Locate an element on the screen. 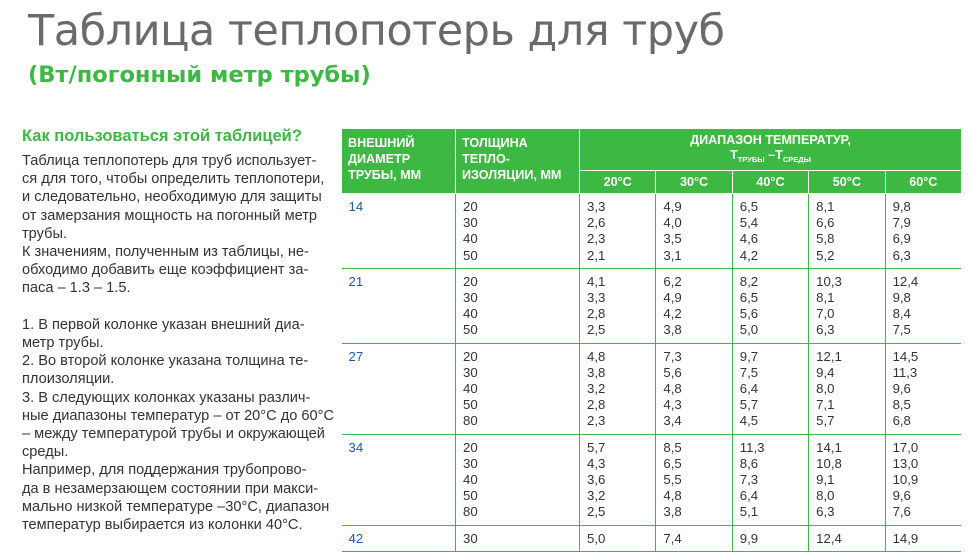  outer-diameter-cell: 42 is located at coordinates (398, 538).